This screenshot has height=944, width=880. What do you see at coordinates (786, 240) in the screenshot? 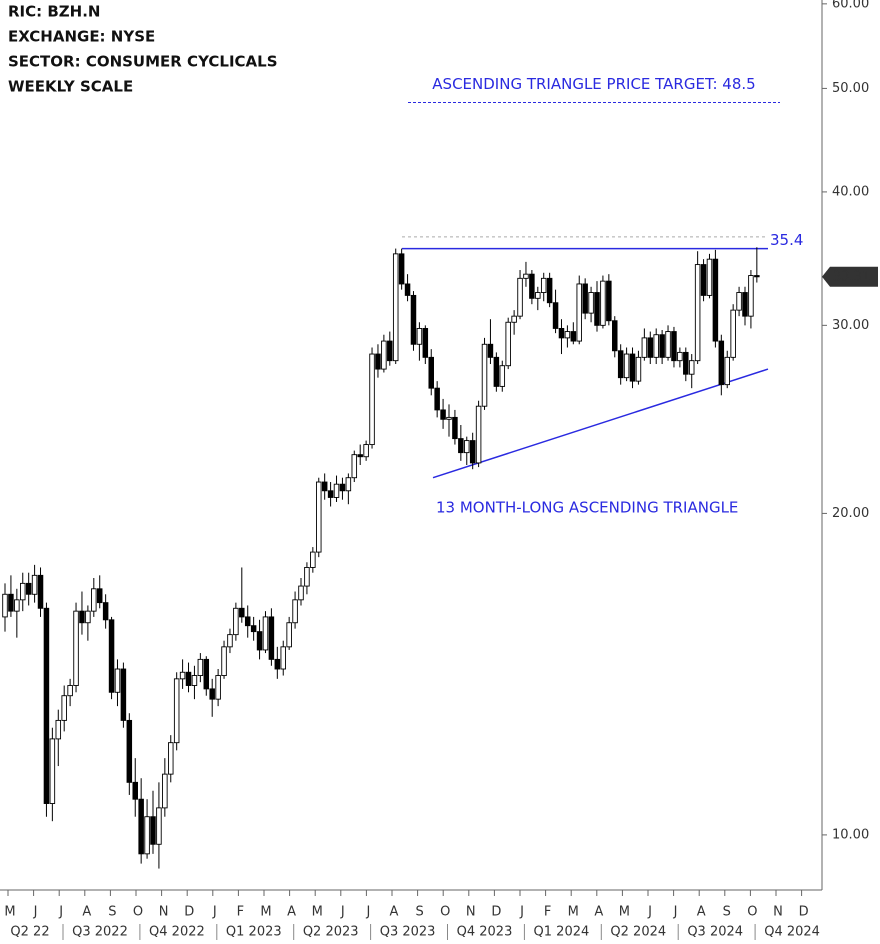
I see `resistance-label: 35.4` at bounding box center [786, 240].